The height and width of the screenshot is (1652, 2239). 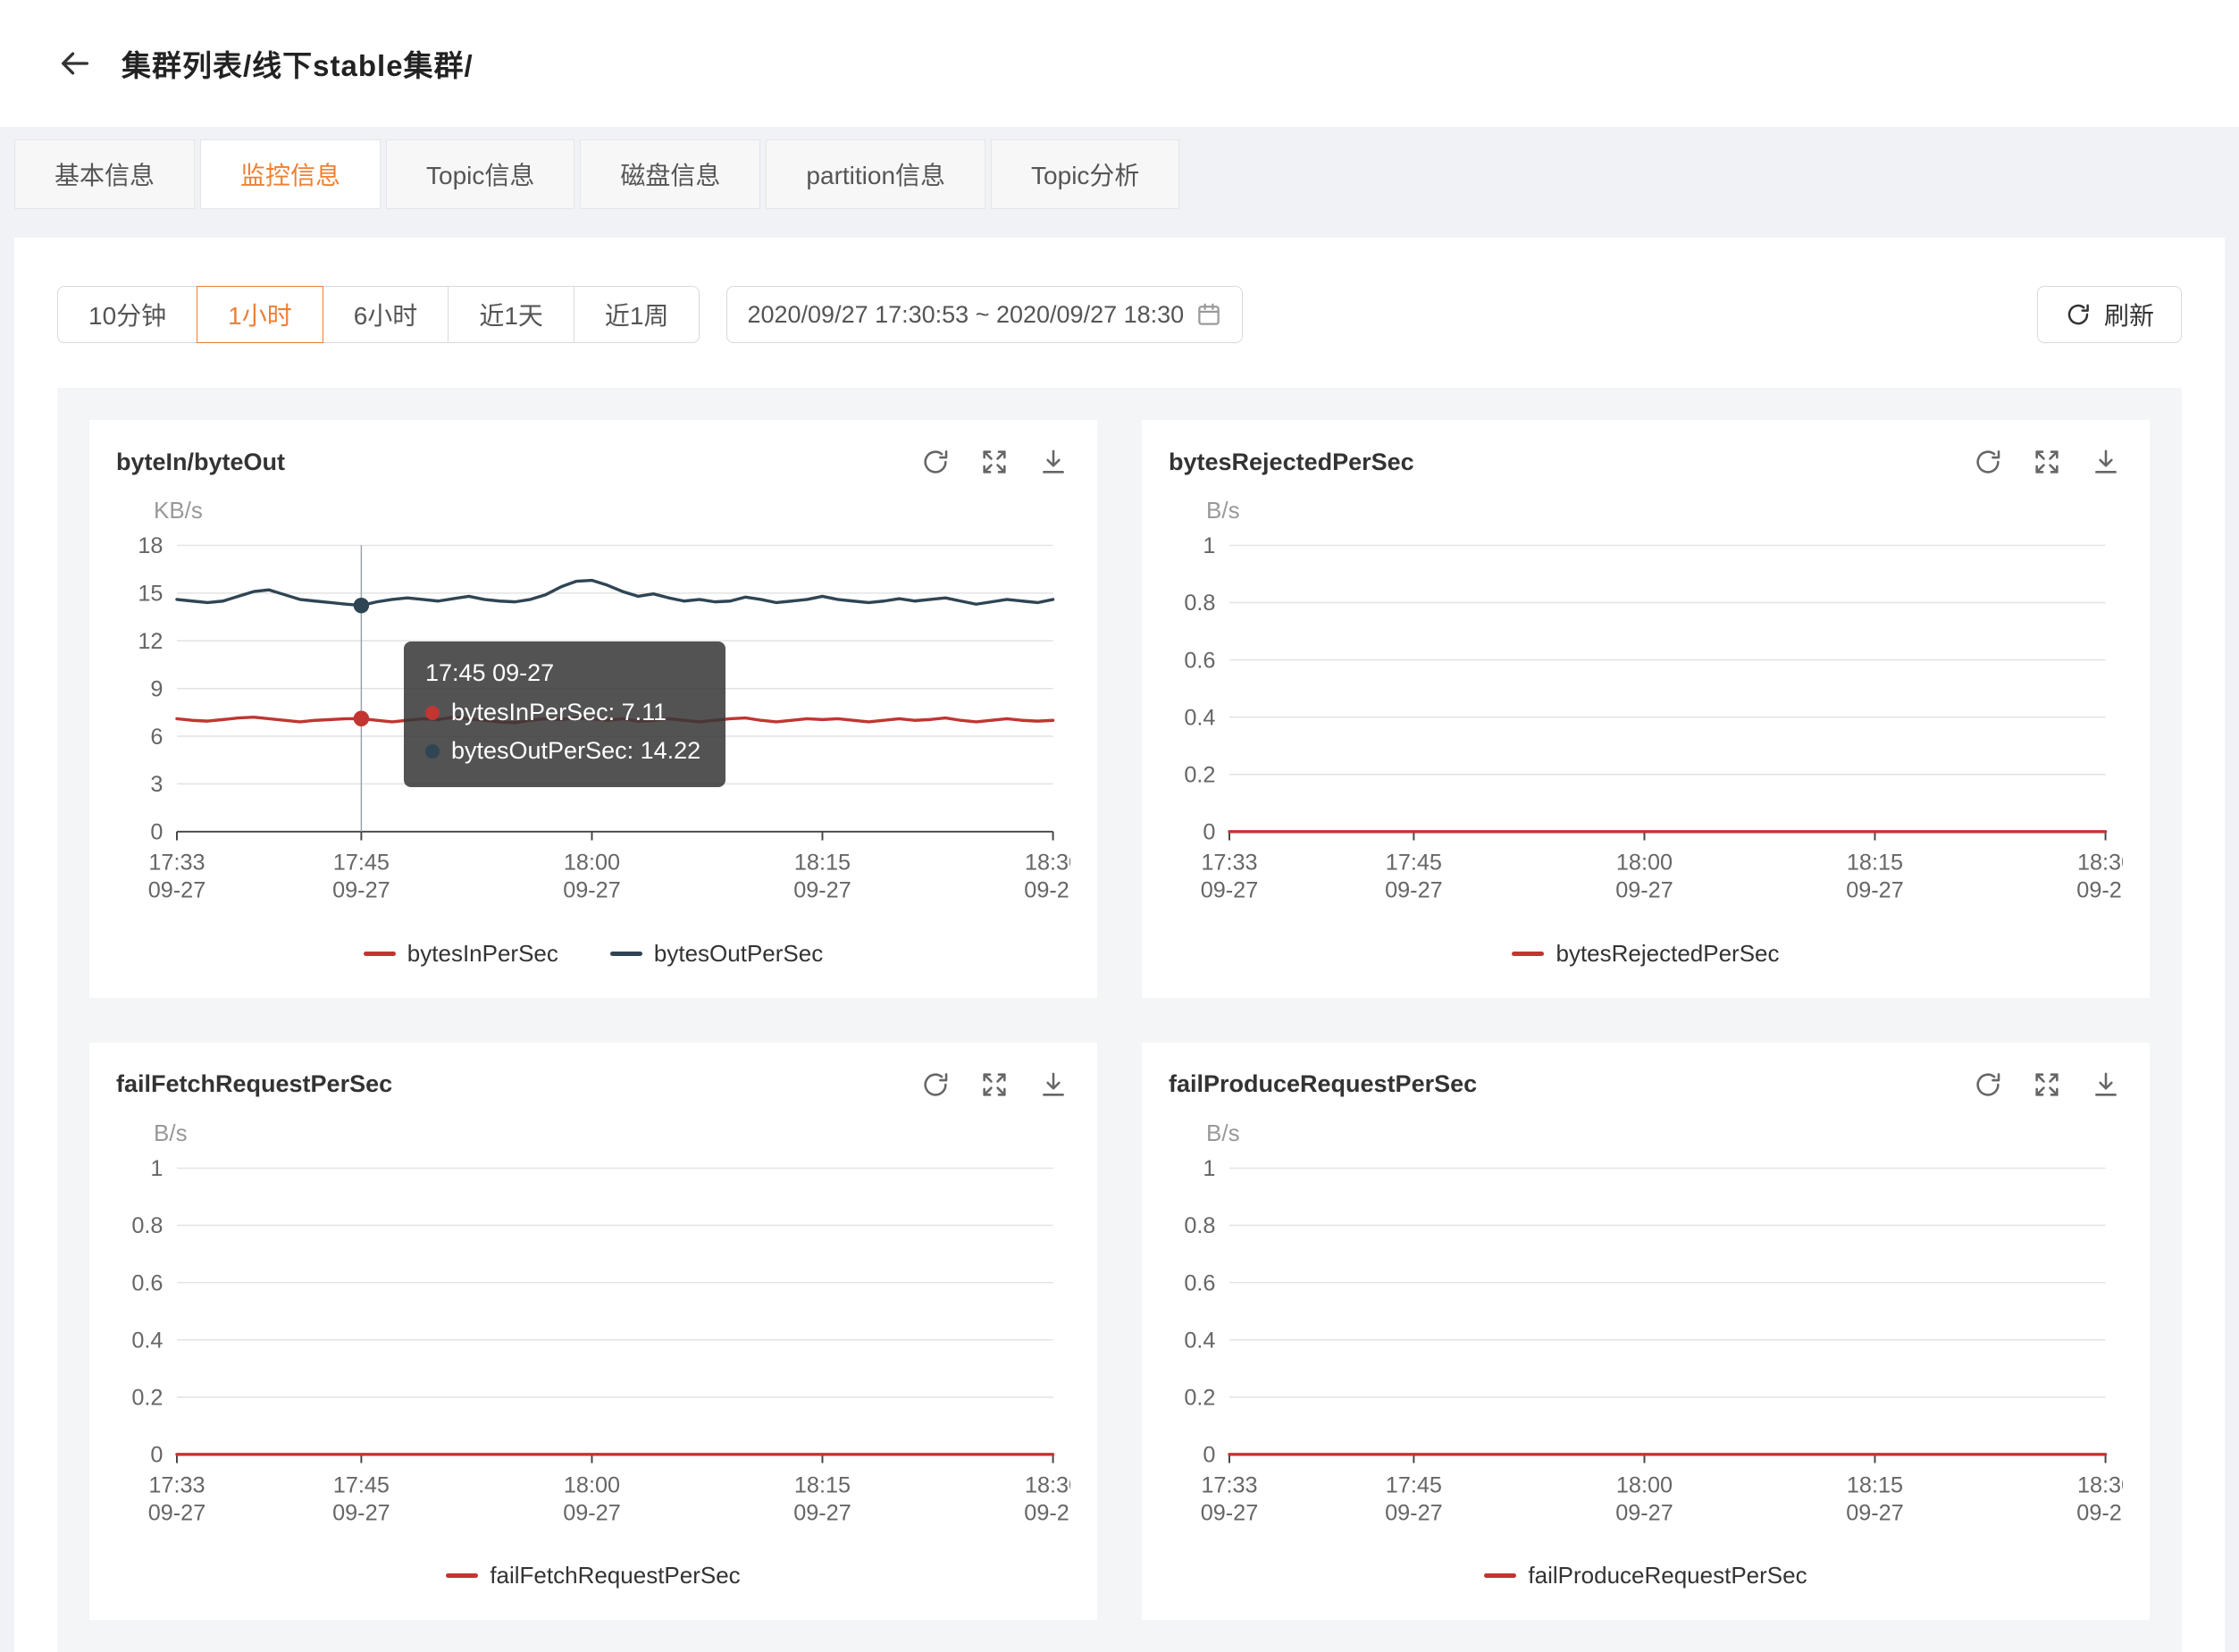 I want to click on back-button, so click(x=75, y=63).